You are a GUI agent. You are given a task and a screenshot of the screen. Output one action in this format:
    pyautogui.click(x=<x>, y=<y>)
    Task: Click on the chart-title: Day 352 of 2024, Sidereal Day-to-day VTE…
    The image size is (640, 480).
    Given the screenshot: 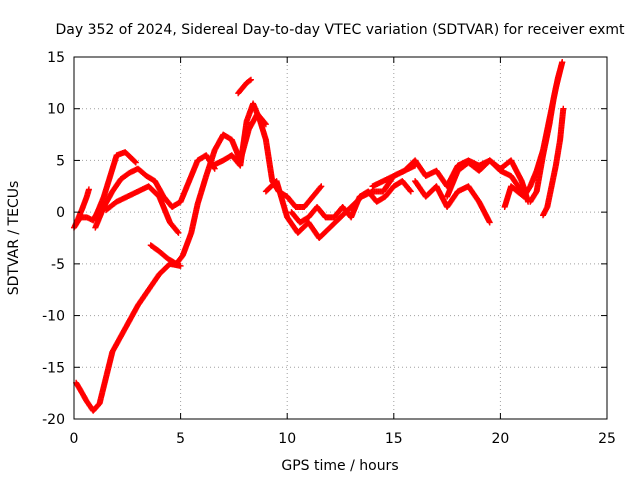 What is the action you would take?
    pyautogui.click(x=341, y=30)
    